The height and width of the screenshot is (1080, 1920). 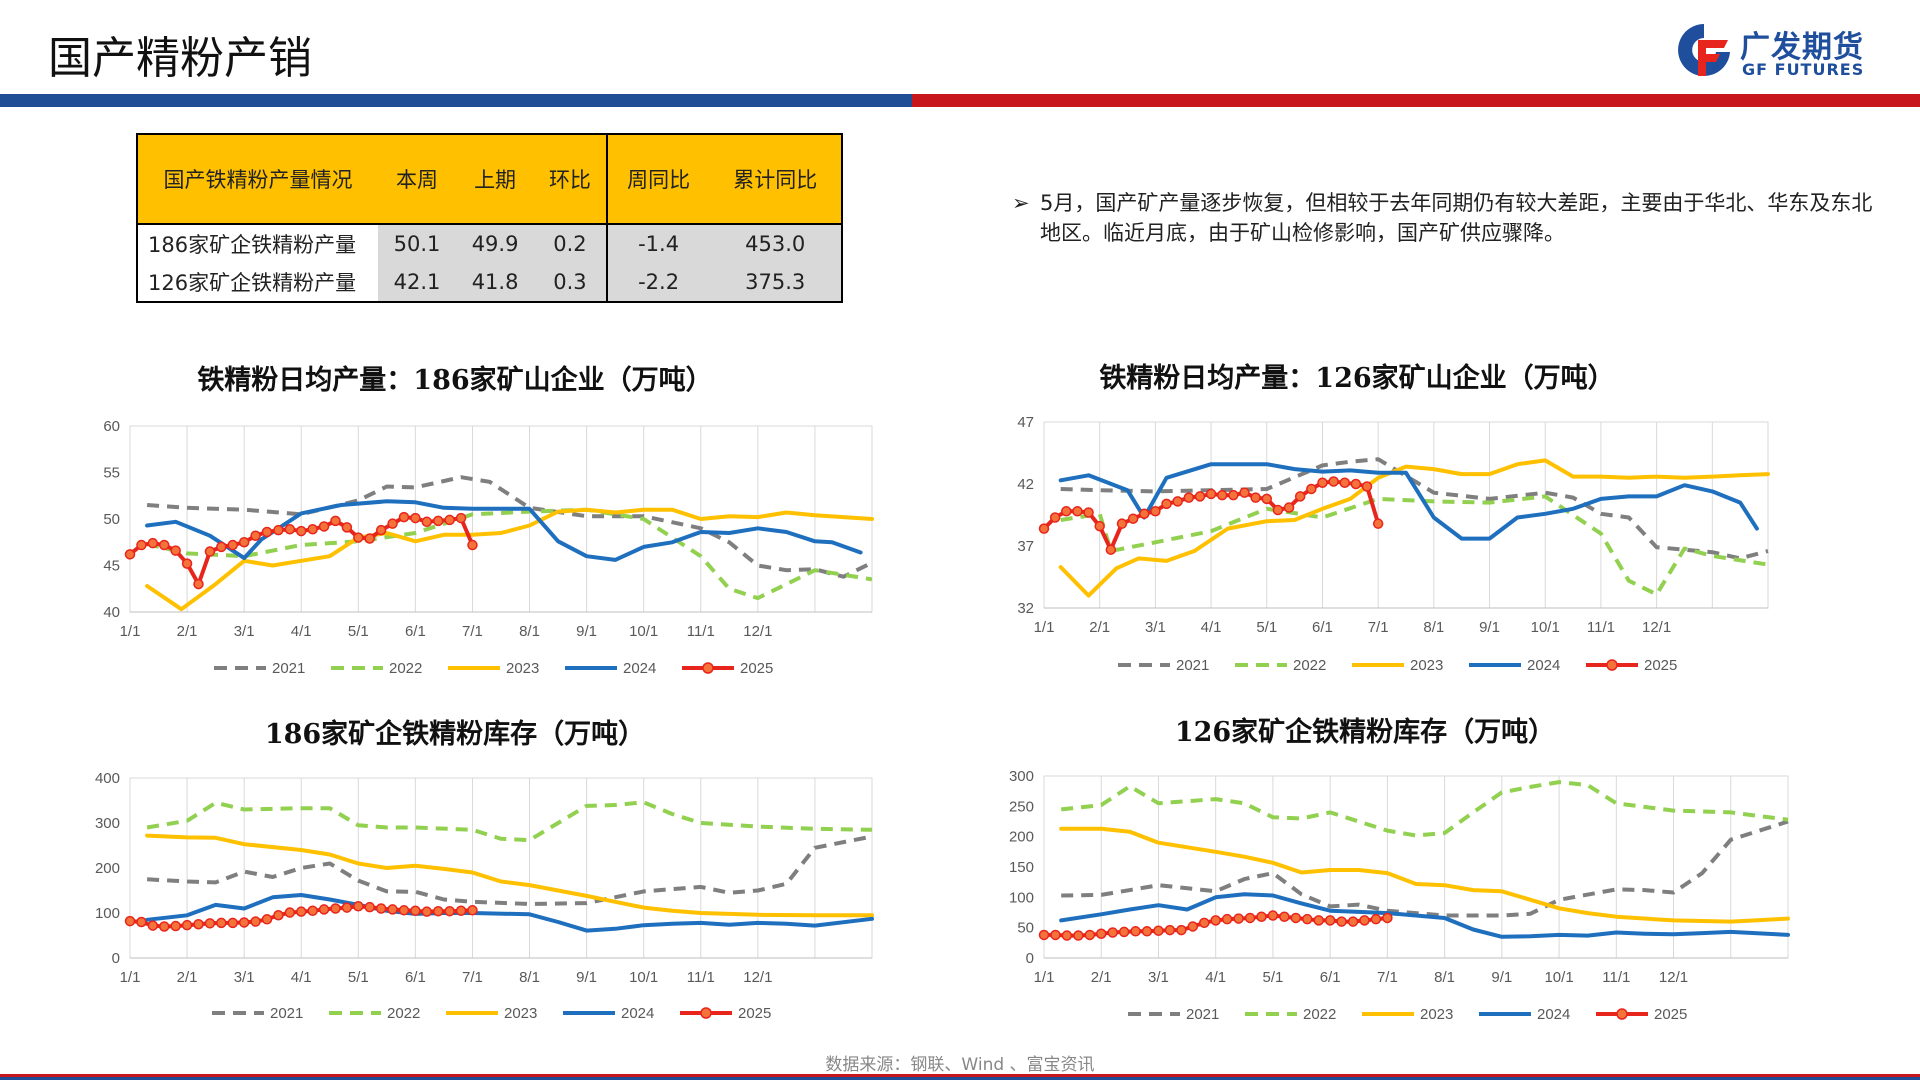 What do you see at coordinates (1774, 50) in the screenshot?
I see `company-logo: 广发期货 GF FUTURES` at bounding box center [1774, 50].